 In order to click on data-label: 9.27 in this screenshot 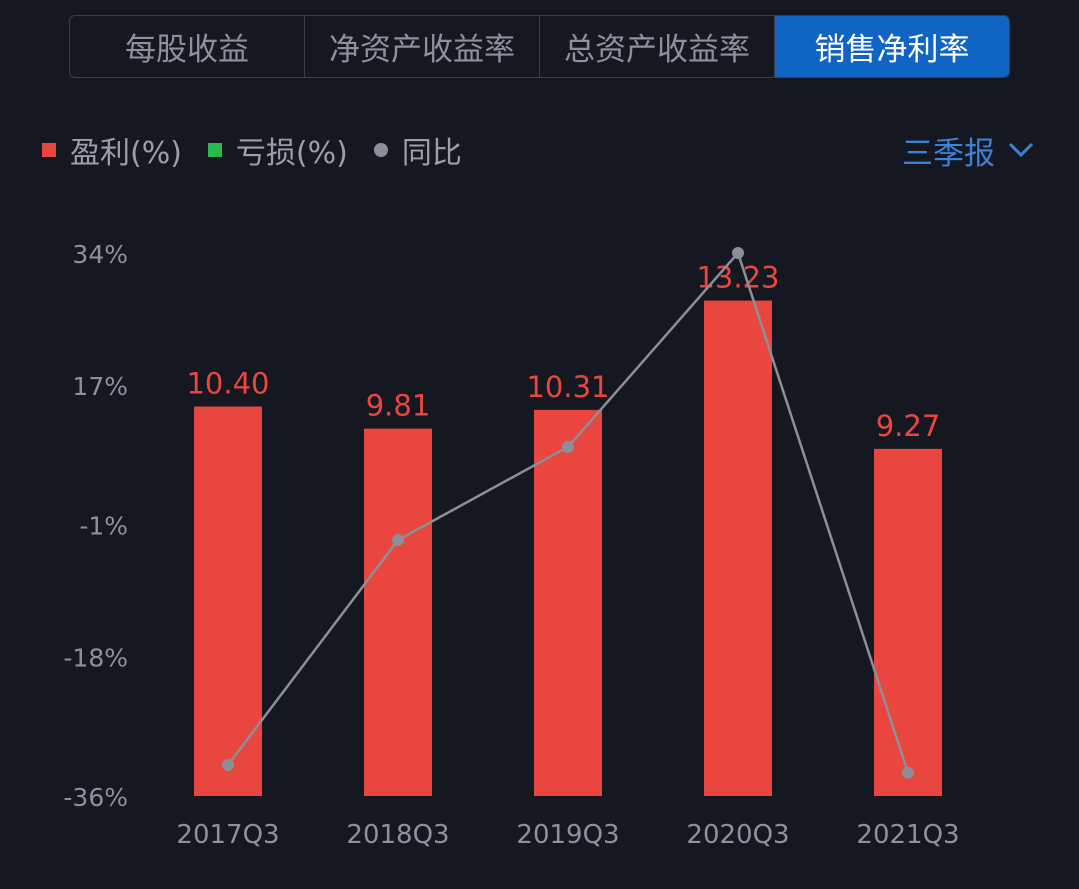, I will do `click(908, 426)`.